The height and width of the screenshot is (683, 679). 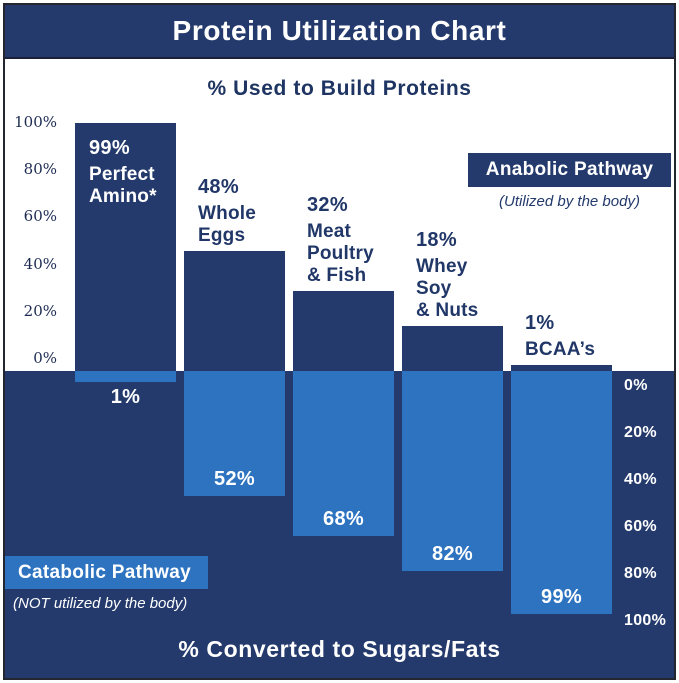 What do you see at coordinates (640, 432) in the screenshot?
I see `right-axis-label-20: 20%` at bounding box center [640, 432].